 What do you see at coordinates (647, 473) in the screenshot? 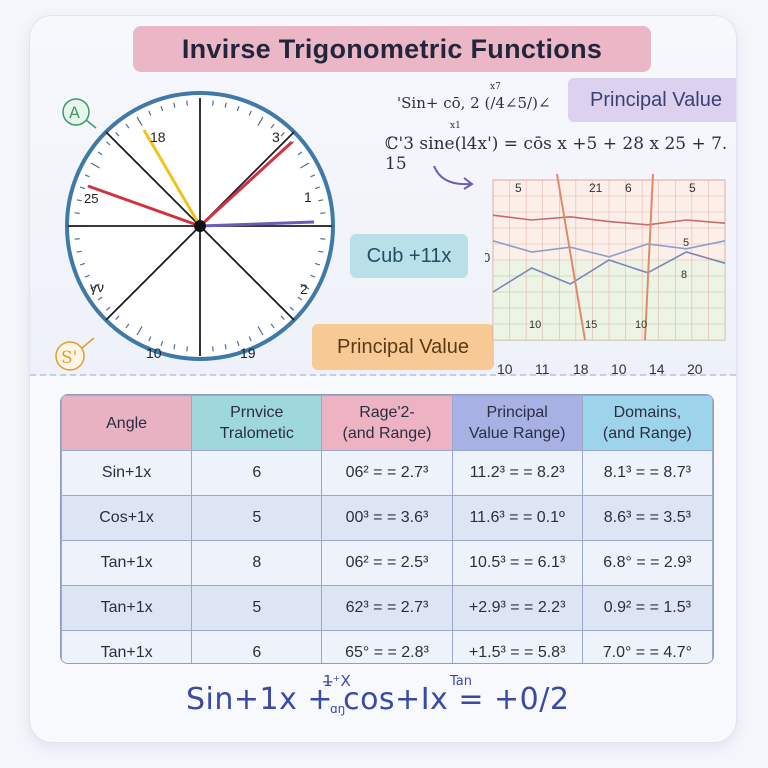
I see `cell-domain: 8.1³ = = 8.7³` at bounding box center [647, 473].